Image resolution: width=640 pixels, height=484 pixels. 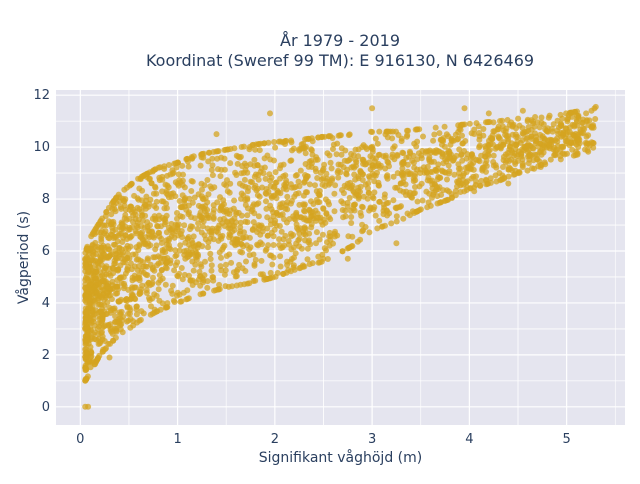 I want to click on y-tick-label: 0, so click(x=46, y=407).